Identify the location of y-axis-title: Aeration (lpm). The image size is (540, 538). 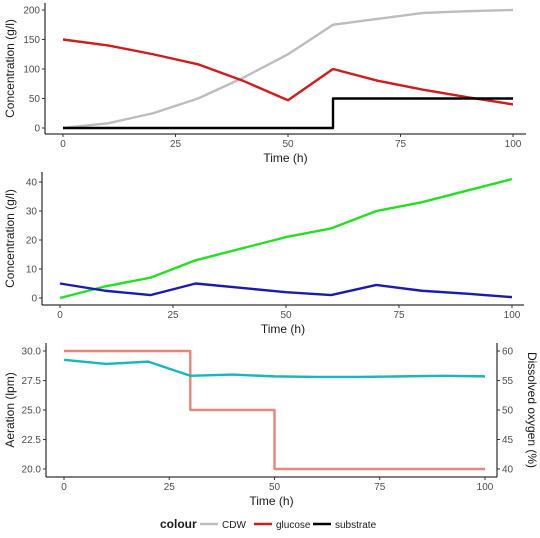
(10, 409).